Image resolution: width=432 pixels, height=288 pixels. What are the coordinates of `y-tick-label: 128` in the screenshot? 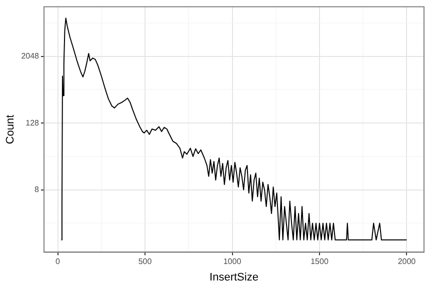 It's located at (33, 123).